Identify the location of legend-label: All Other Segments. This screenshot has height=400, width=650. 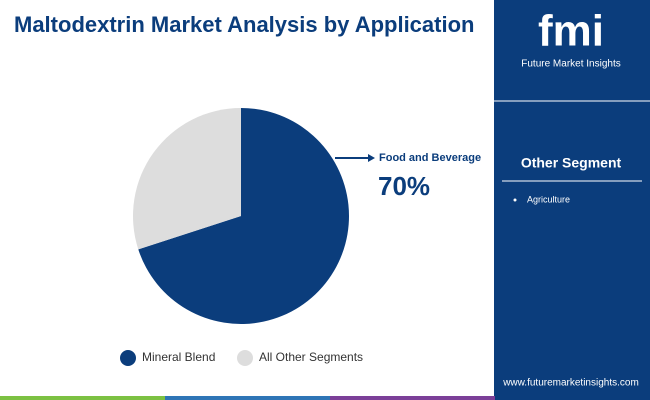
(311, 357).